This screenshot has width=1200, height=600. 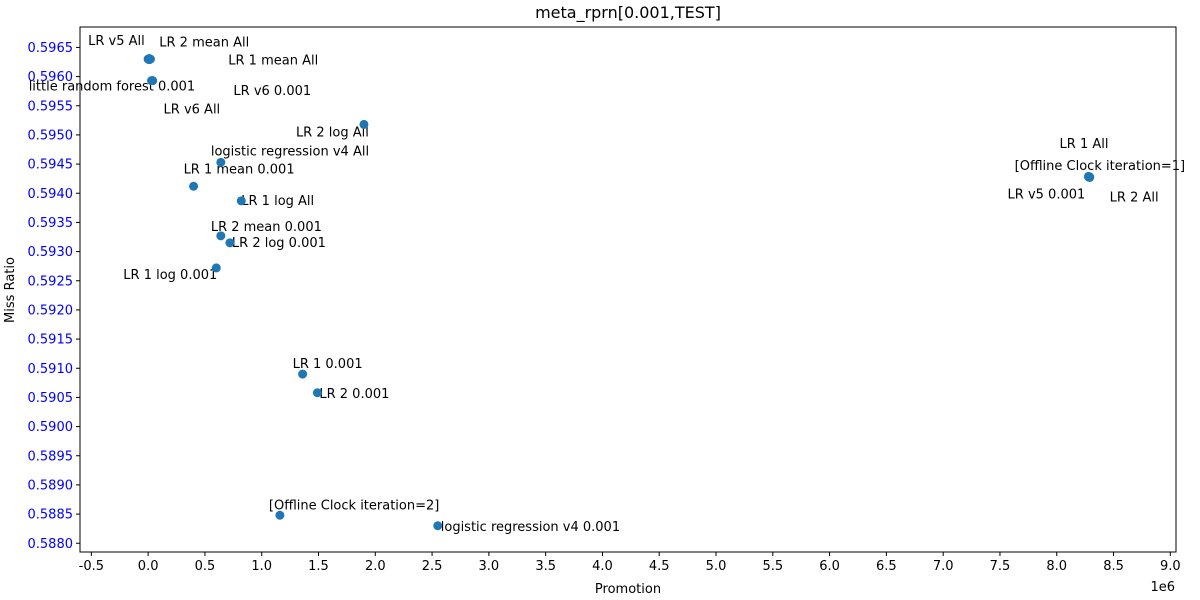 I want to click on x-tick-label: 5.0, so click(x=716, y=566).